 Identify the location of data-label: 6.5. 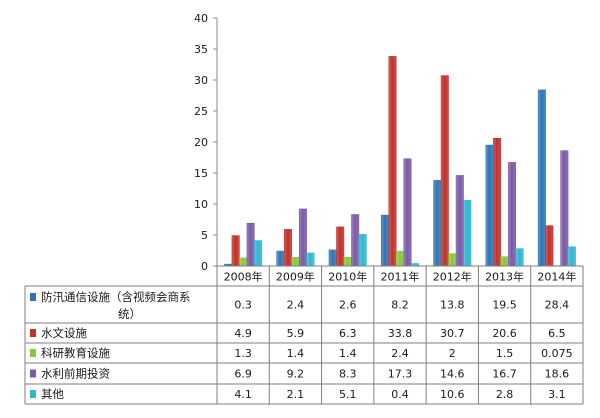
(557, 333).